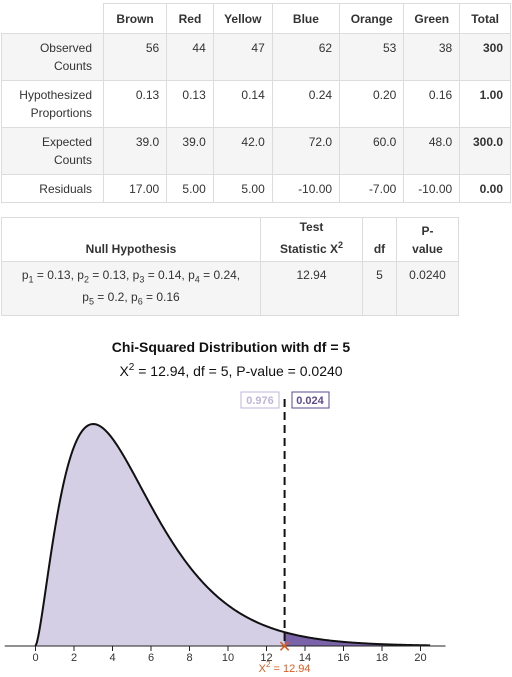  Describe the element at coordinates (485, 57) in the screenshot. I see `total-cell: 300` at that location.